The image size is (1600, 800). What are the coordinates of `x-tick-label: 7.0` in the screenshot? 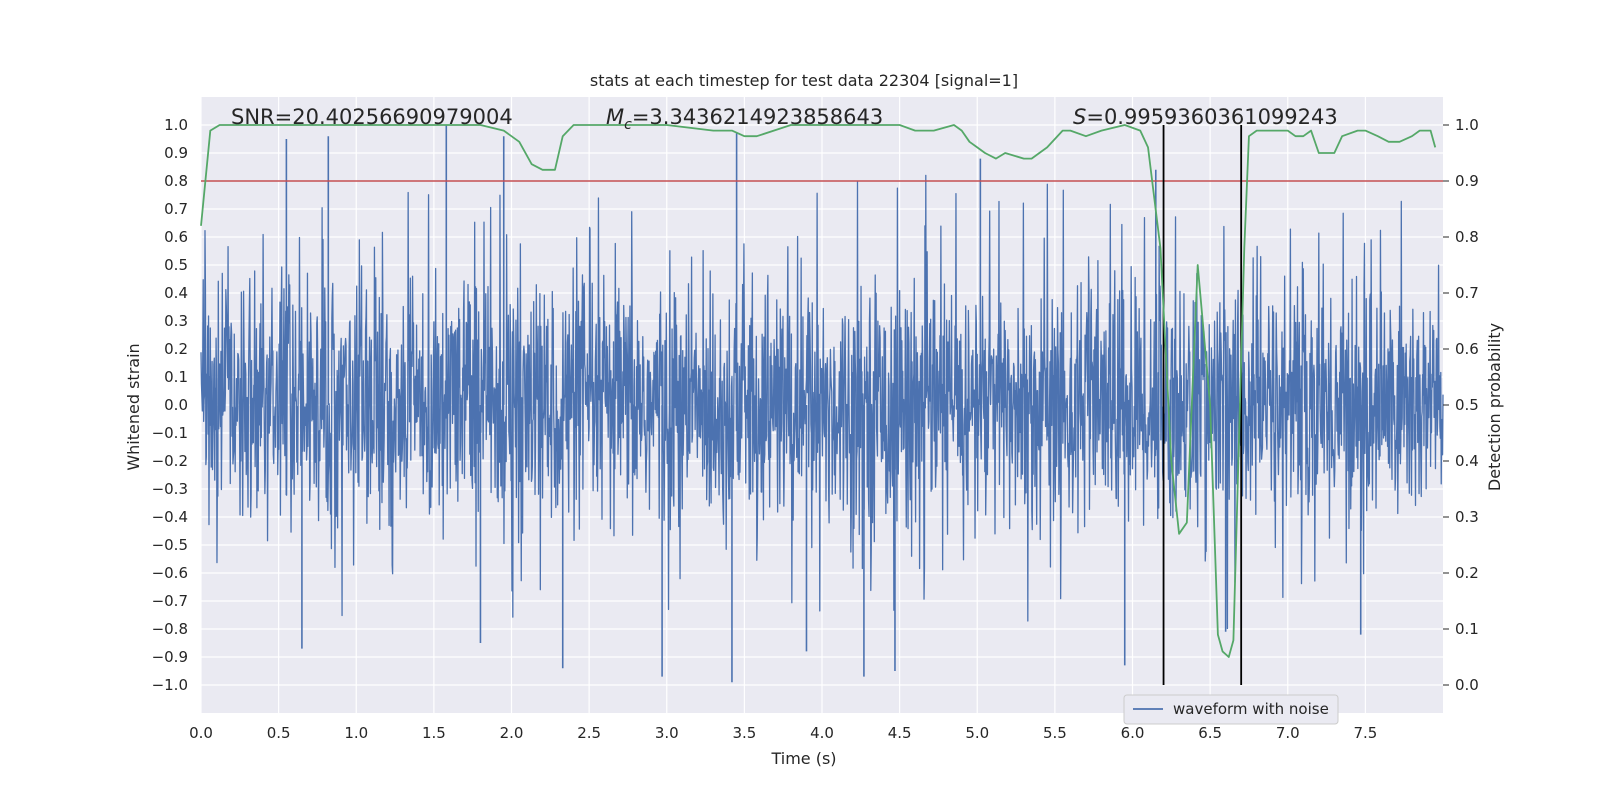 It's located at (1288, 733).